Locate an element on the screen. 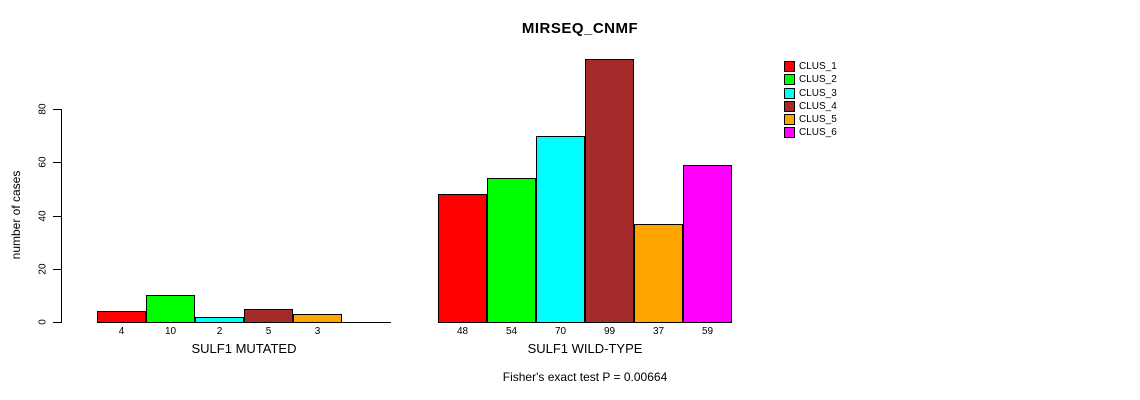 The image size is (1140, 400). y-tick-label: 0 is located at coordinates (43, 322).